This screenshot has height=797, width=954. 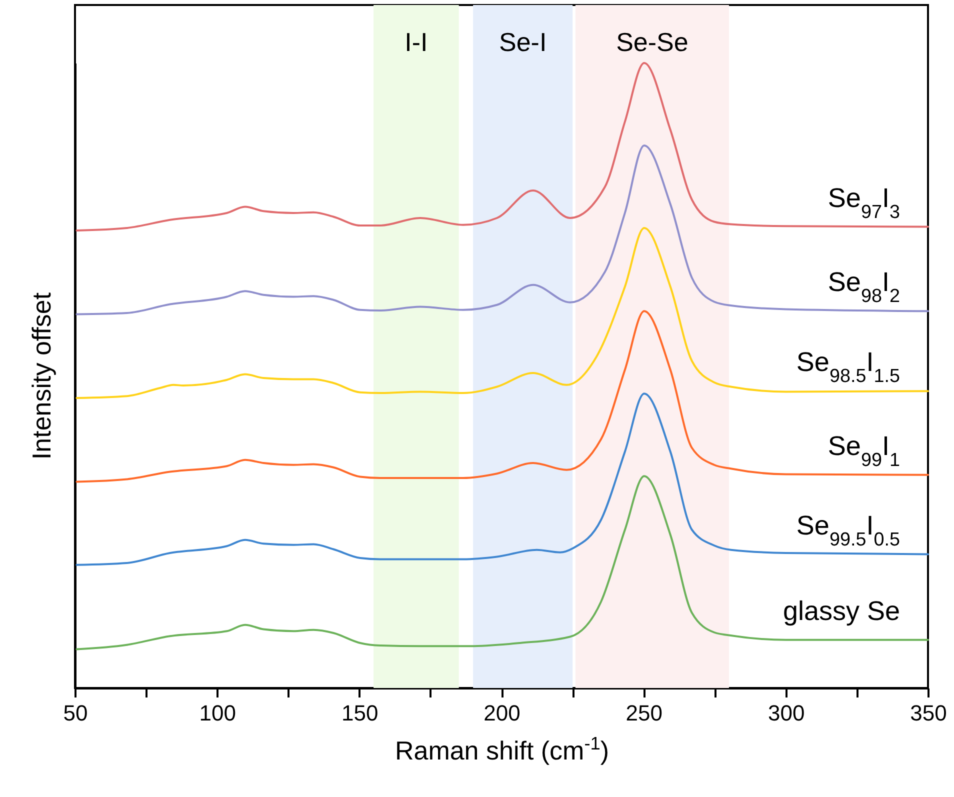 What do you see at coordinates (786, 713) in the screenshot?
I see `x-tick-label: 300` at bounding box center [786, 713].